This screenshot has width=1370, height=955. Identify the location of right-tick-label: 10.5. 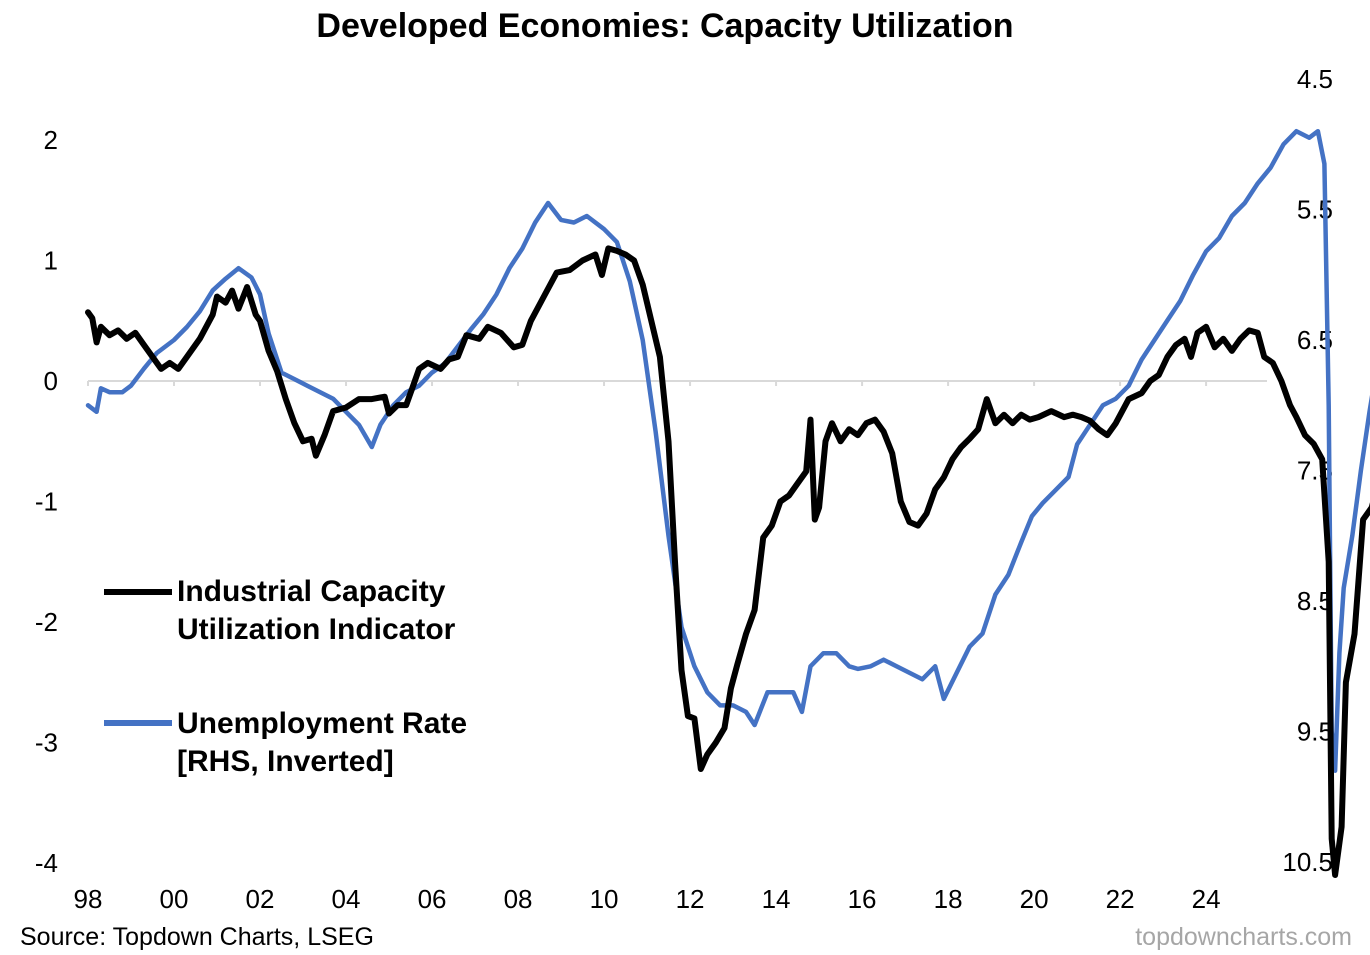
(1307, 862).